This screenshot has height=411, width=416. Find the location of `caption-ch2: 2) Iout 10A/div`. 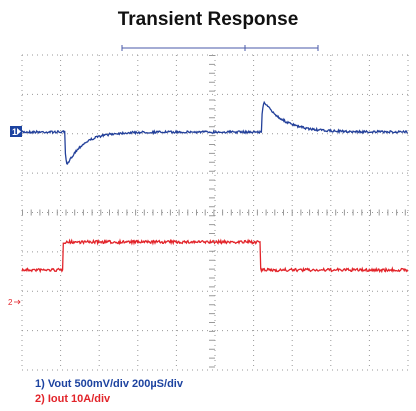

caption-ch2: 2) Iout 10A/div is located at coordinates (73, 399).